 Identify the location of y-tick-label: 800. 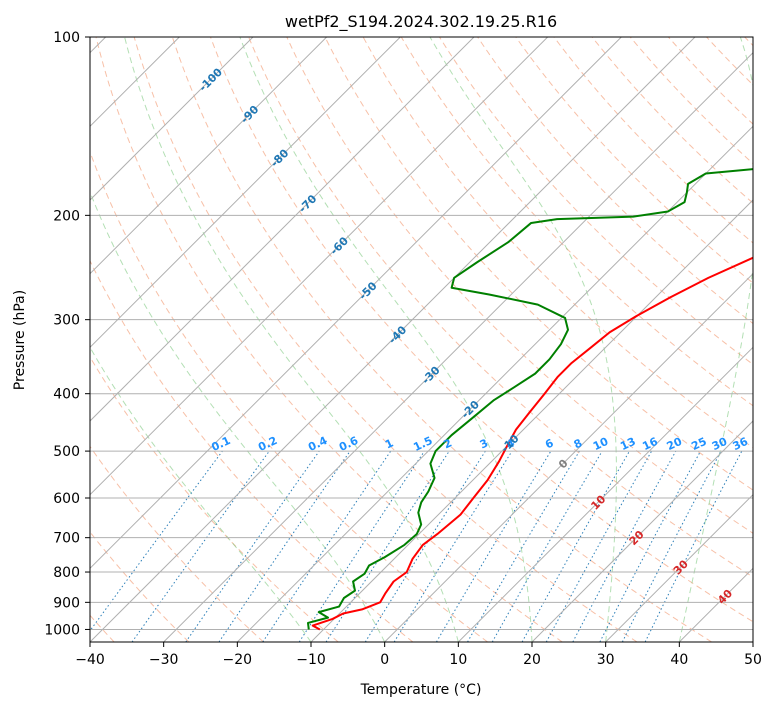
(66, 573).